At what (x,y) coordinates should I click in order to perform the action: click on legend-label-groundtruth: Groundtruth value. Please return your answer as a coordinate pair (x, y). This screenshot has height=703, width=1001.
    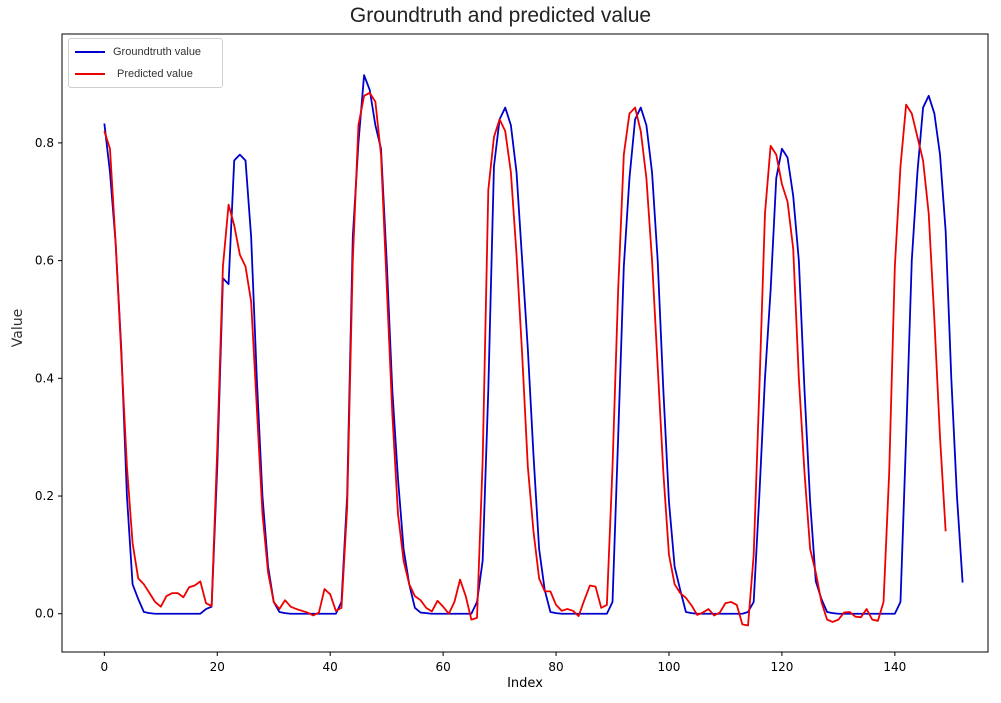
    Looking at the image, I should click on (157, 52).